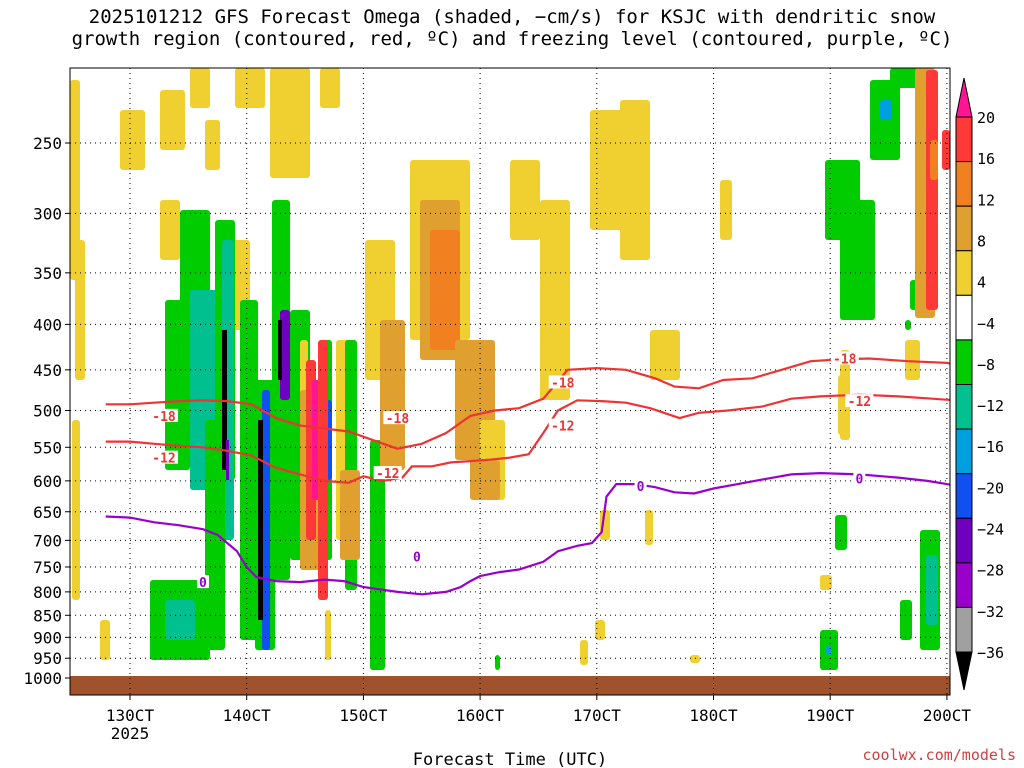 The width and height of the screenshot is (1024, 768). I want to click on y-tick-label: 950, so click(47, 658).